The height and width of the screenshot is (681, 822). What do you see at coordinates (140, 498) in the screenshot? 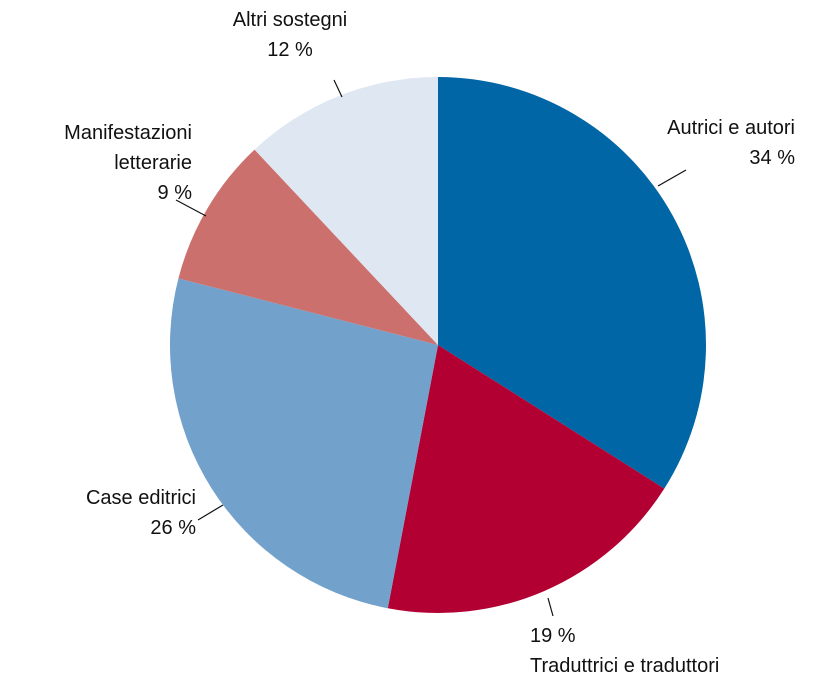
I see `category-label: Case editrici` at bounding box center [140, 498].